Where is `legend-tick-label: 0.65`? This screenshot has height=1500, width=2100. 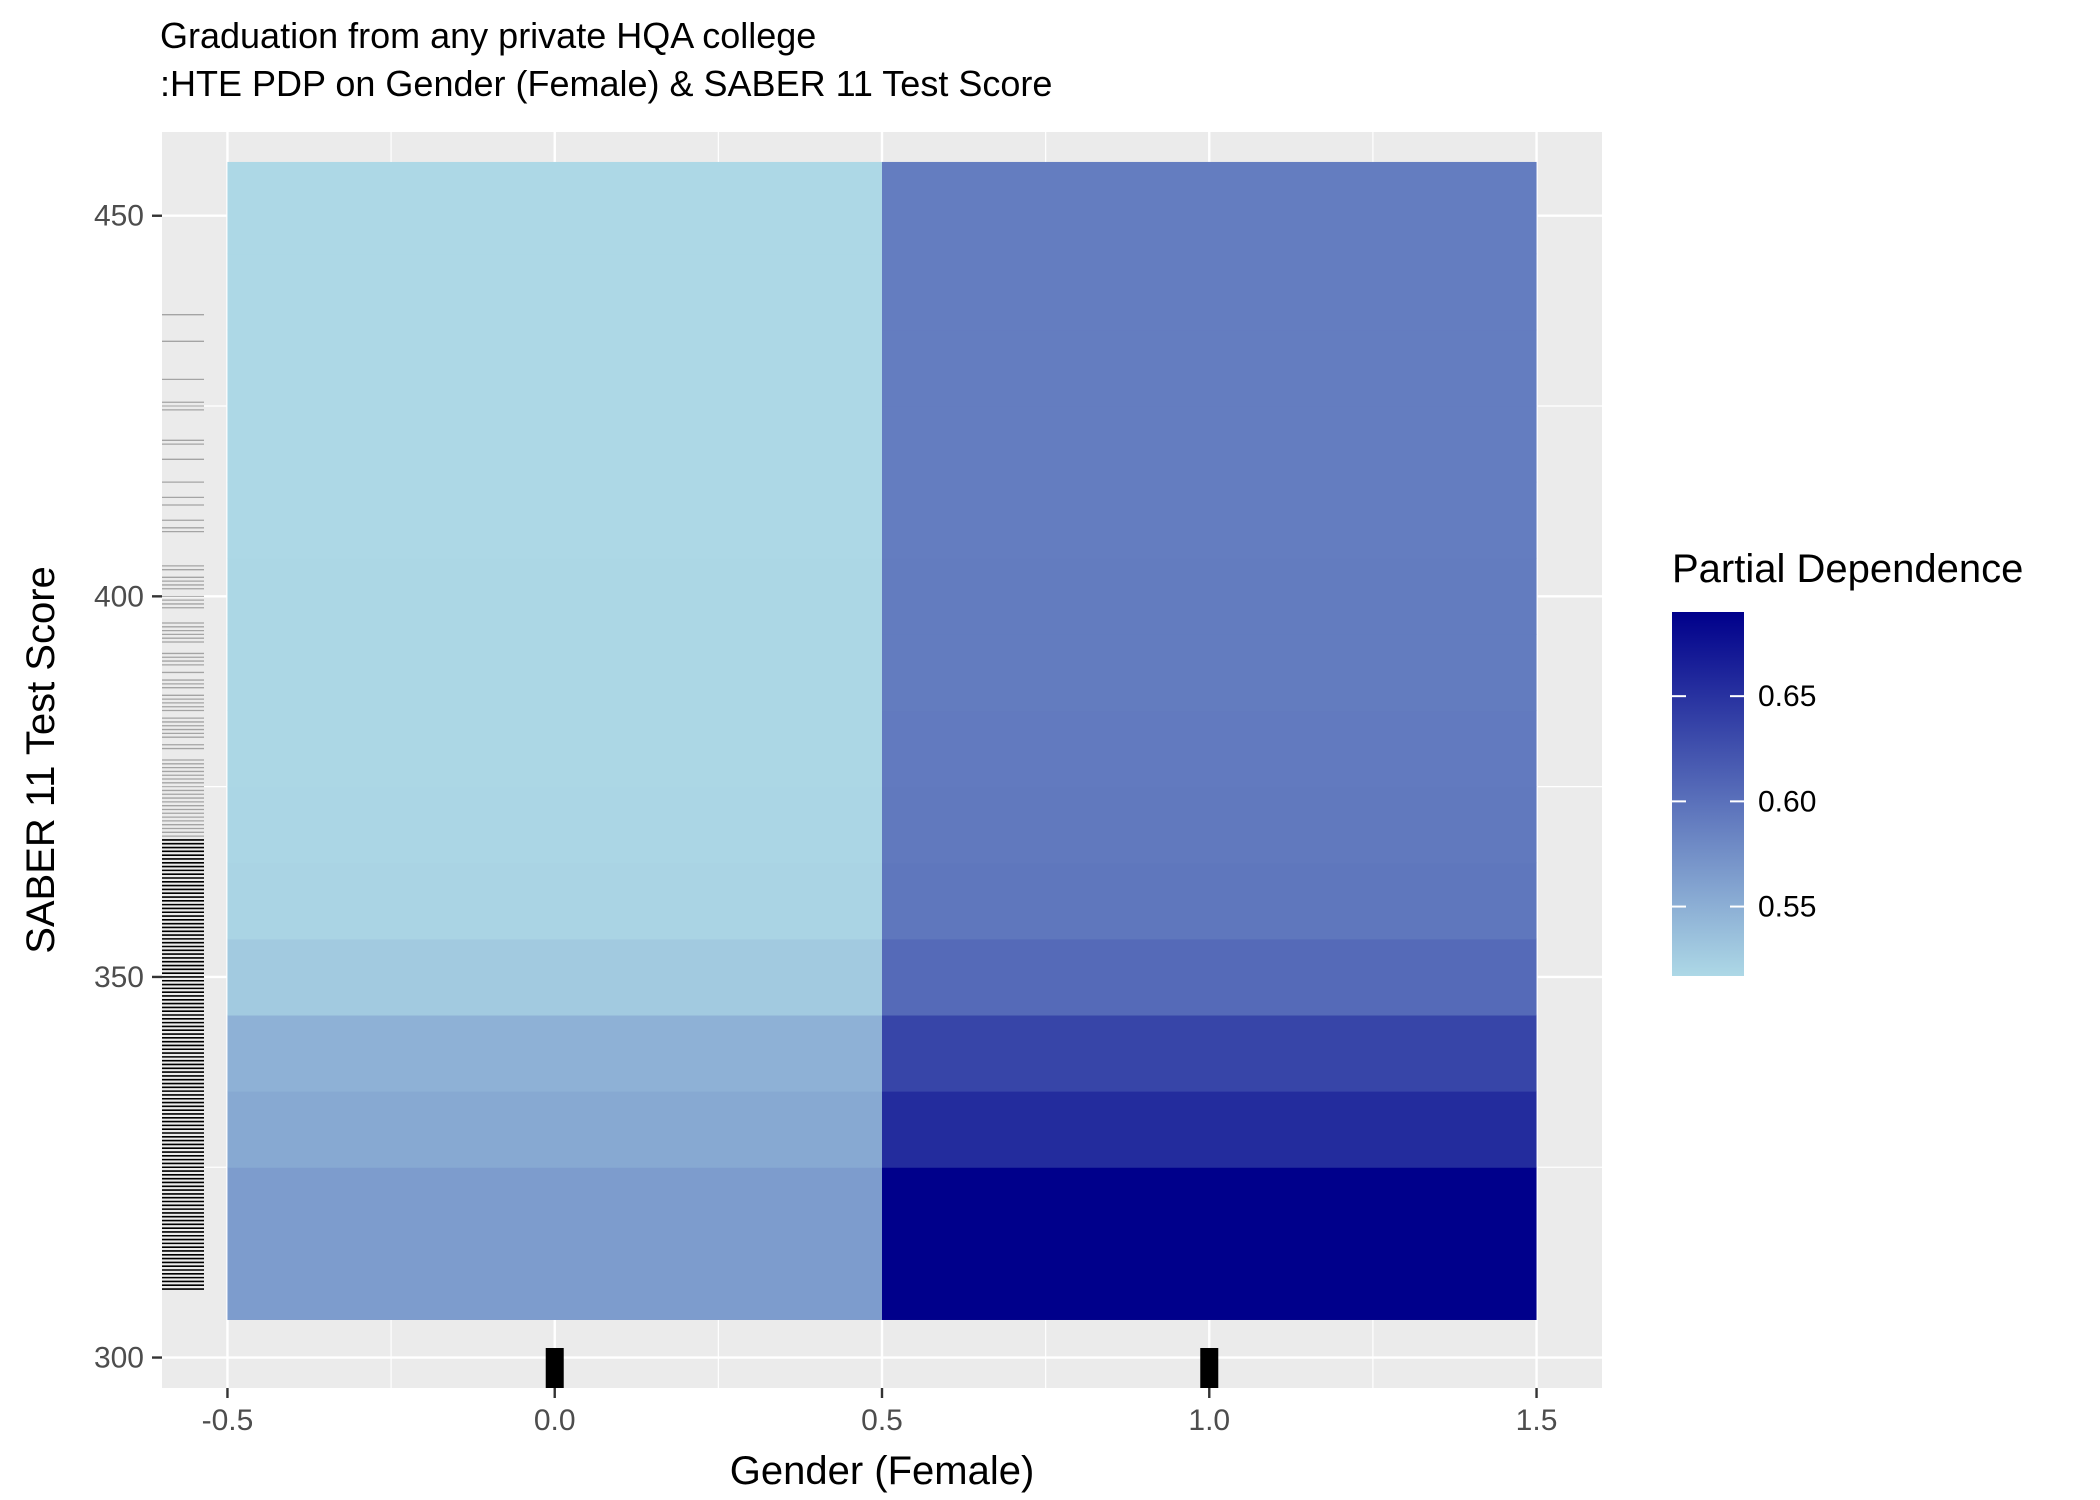 legend-tick-label: 0.65 is located at coordinates (1787, 696).